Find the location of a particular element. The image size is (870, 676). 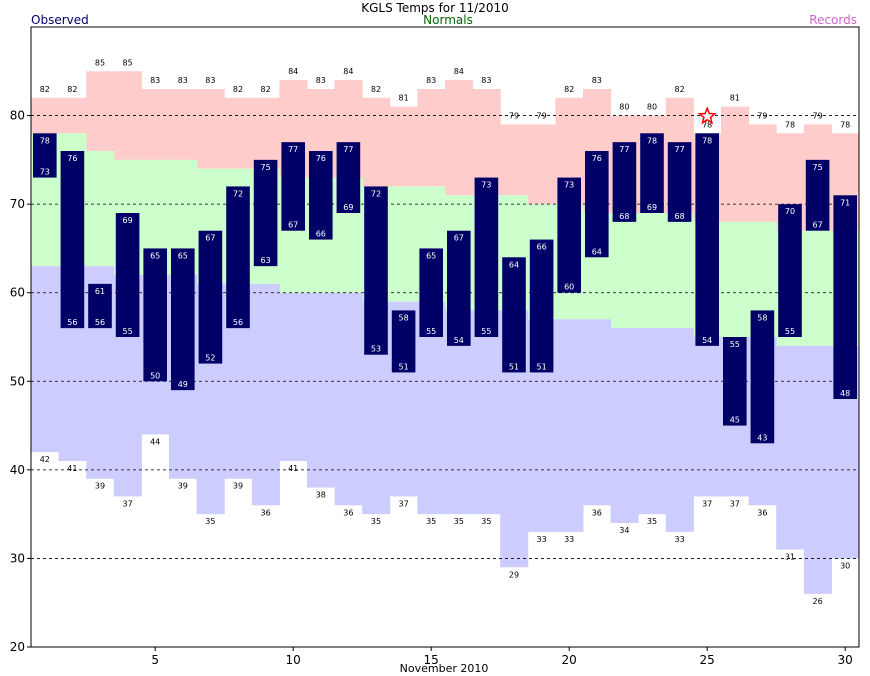

observed-low-label-18: 51 is located at coordinates (514, 366).